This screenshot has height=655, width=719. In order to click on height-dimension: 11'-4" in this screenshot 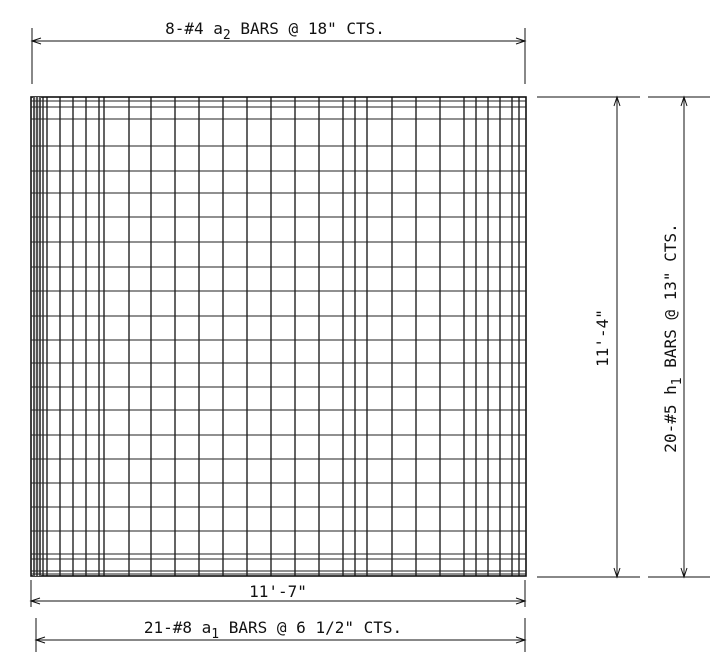, I will do `click(588, 337)`.